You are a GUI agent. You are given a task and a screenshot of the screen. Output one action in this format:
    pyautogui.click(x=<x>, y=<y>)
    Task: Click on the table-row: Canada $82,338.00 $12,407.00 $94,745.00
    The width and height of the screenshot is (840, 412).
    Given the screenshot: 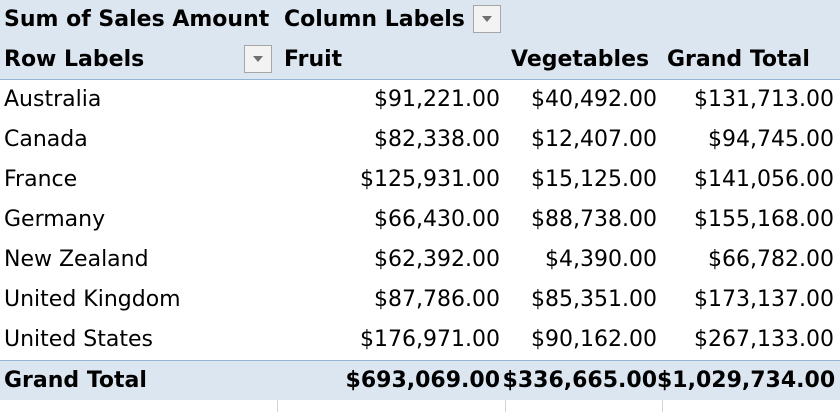 What is the action you would take?
    pyautogui.click(x=420, y=140)
    